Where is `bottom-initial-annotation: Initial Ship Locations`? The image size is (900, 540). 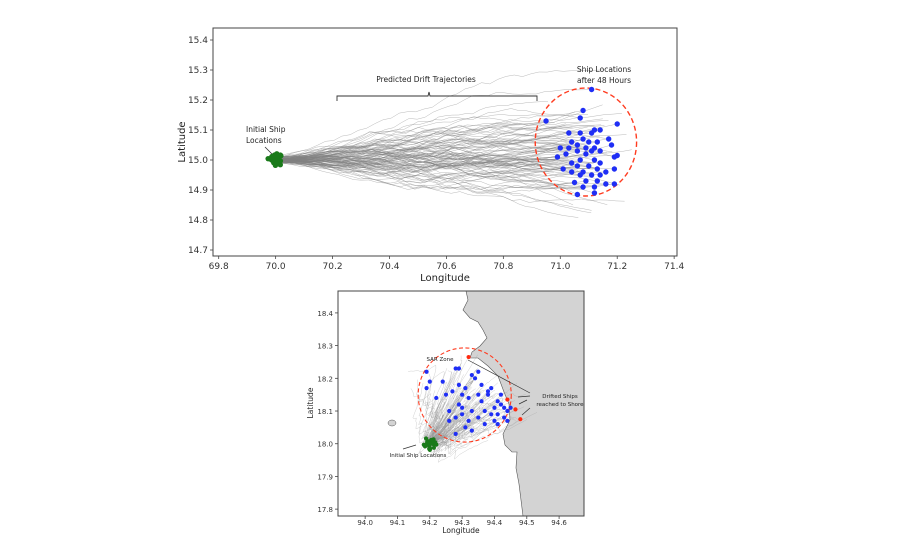
bottom-initial-annotation: Initial Ship Locations is located at coordinates (418, 456).